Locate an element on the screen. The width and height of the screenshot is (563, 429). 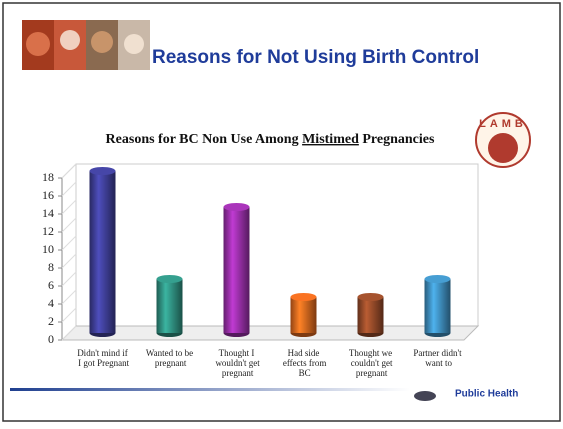
x-tick-label: Thought I wouldn't get pregnant is located at coordinates (236, 363).